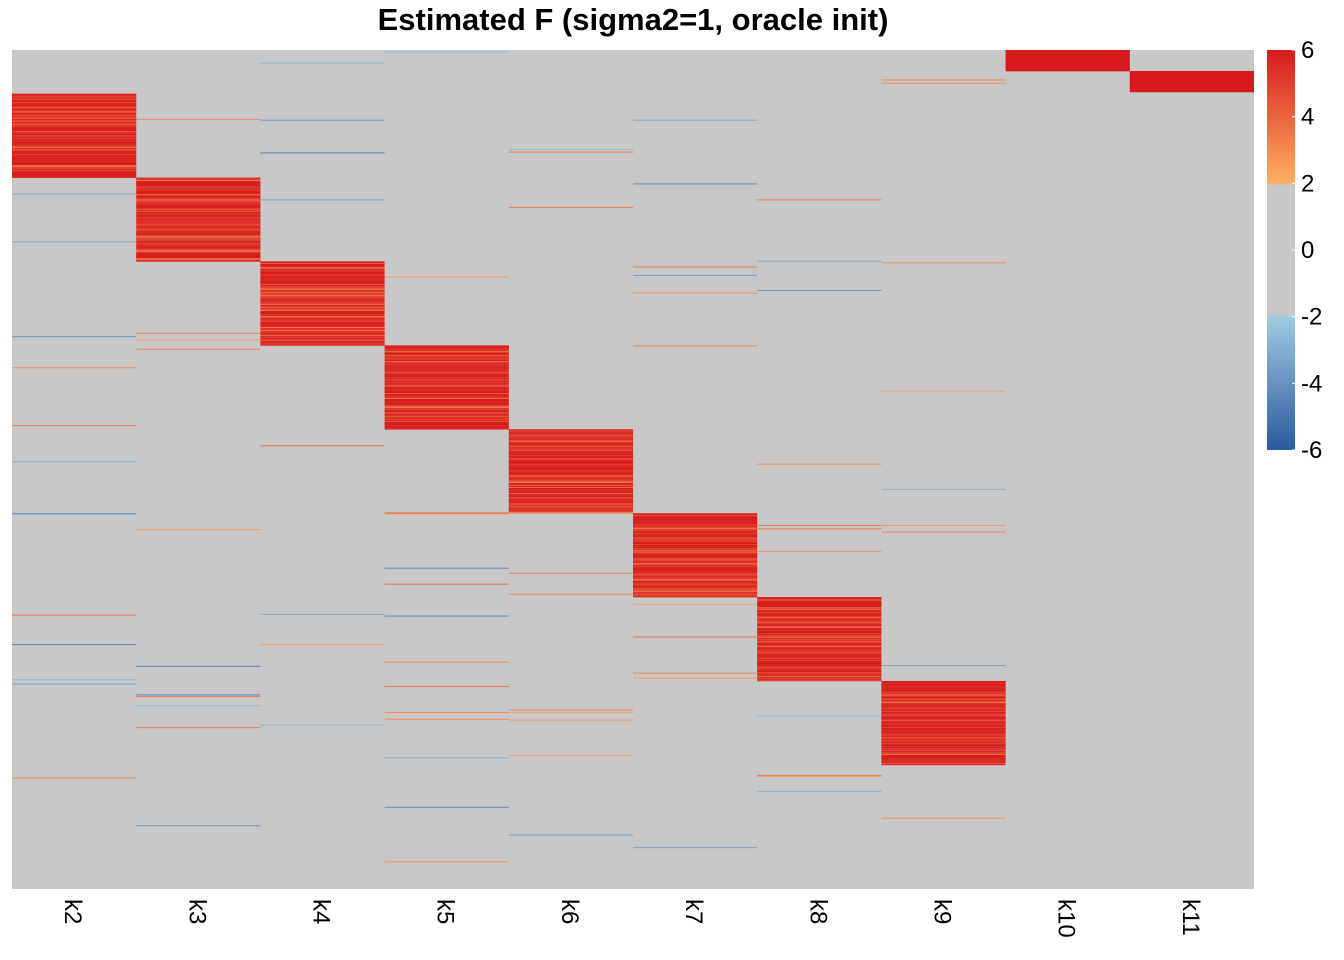 Image resolution: width=1344 pixels, height=960 pixels. Describe the element at coordinates (1281, 250) in the screenshot. I see `legend-color-bar` at that location.